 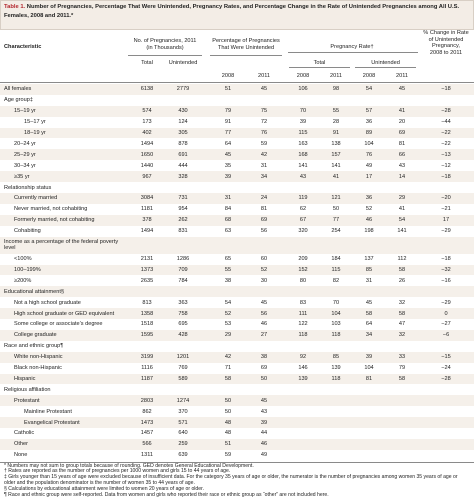 What do you see at coordinates (228, 89) in the screenshot?
I see `cell: 51` at bounding box center [228, 89].